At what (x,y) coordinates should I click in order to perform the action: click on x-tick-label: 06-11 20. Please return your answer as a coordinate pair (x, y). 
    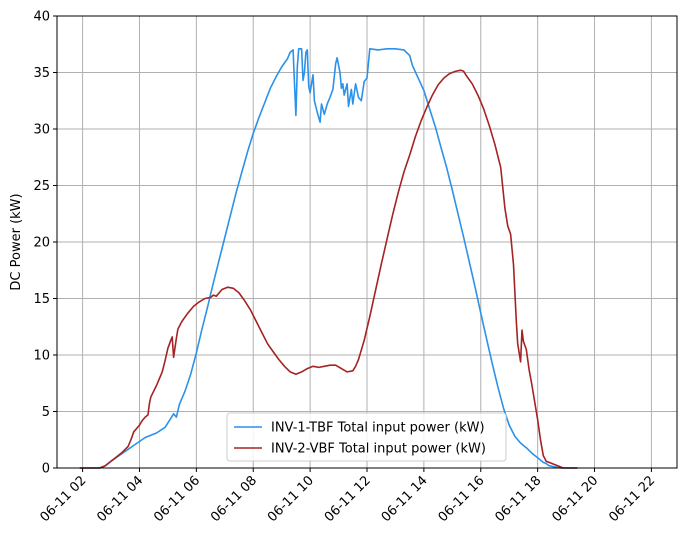
    Looking at the image, I should click on (575, 499).